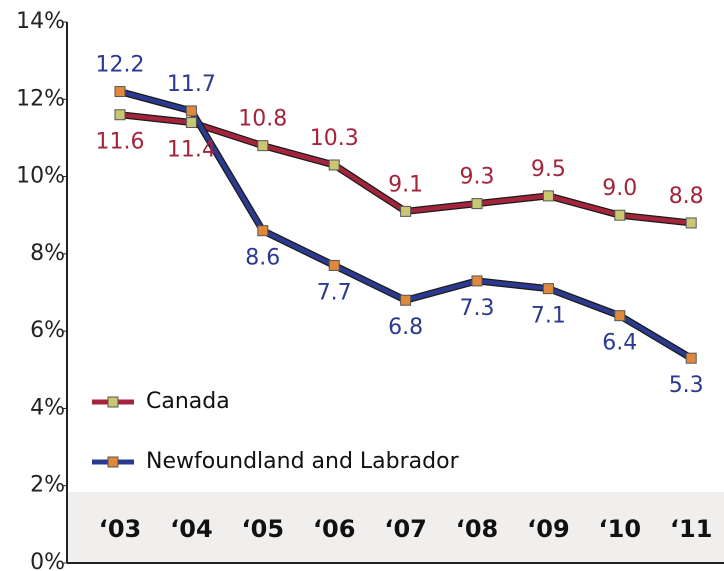 This screenshot has height=571, width=724. What do you see at coordinates (686, 385) in the screenshot?
I see `data-label: 5.3` at bounding box center [686, 385].